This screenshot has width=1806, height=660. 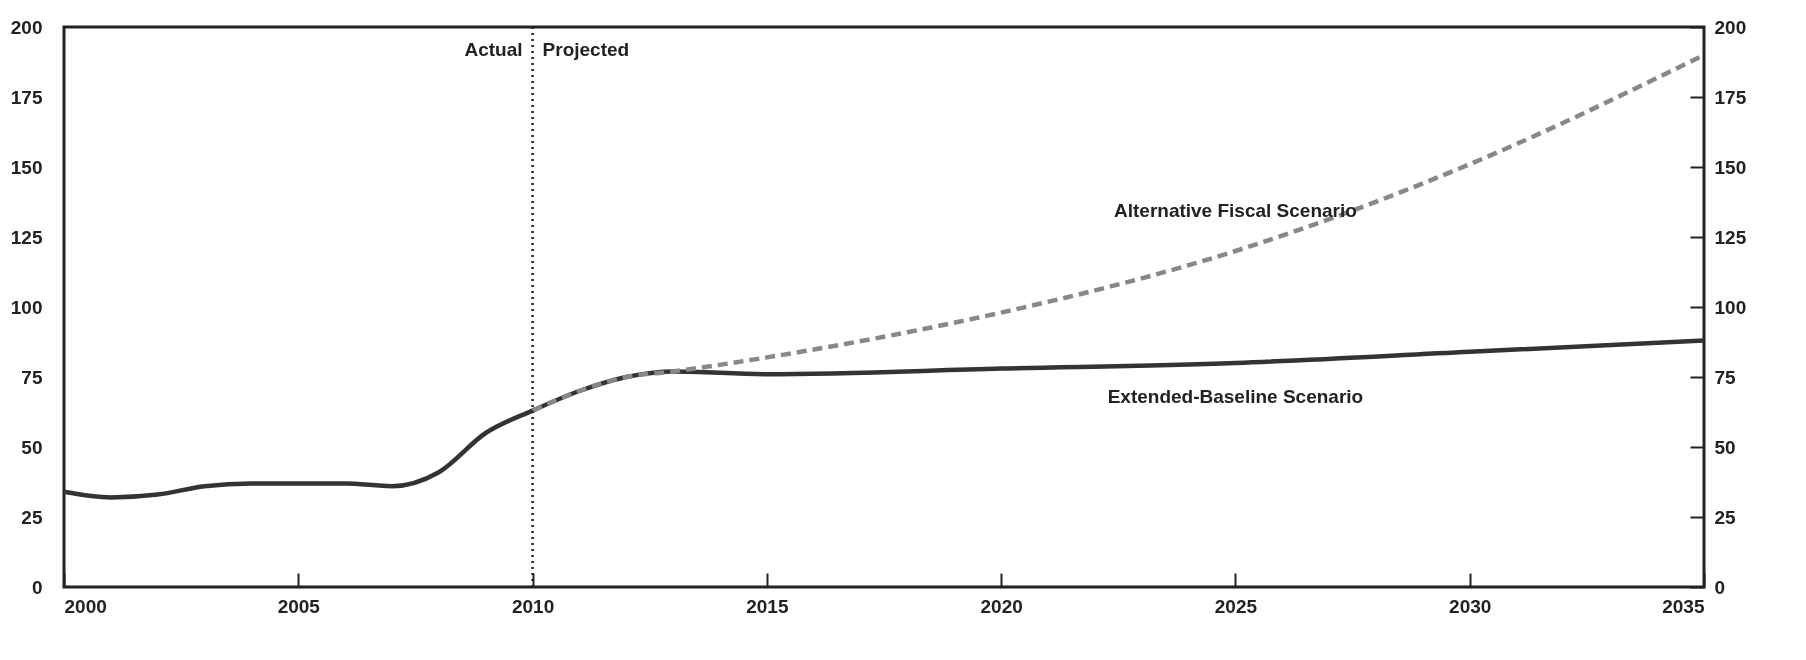 I want to click on x-tick-label: 2005, so click(x=299, y=606).